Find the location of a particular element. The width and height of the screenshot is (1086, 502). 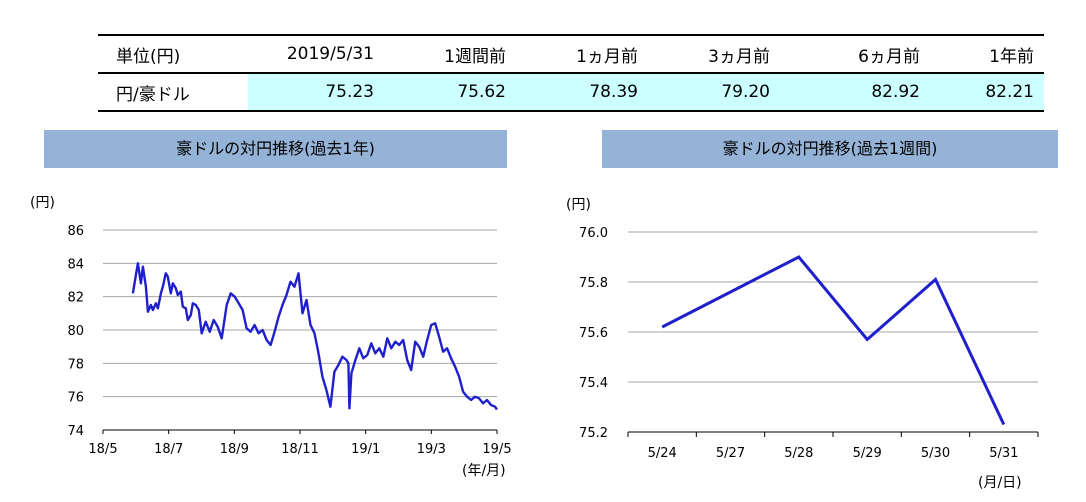

chart-title-1week: 豪ドルの対円推移(過去1週間) is located at coordinates (830, 149).